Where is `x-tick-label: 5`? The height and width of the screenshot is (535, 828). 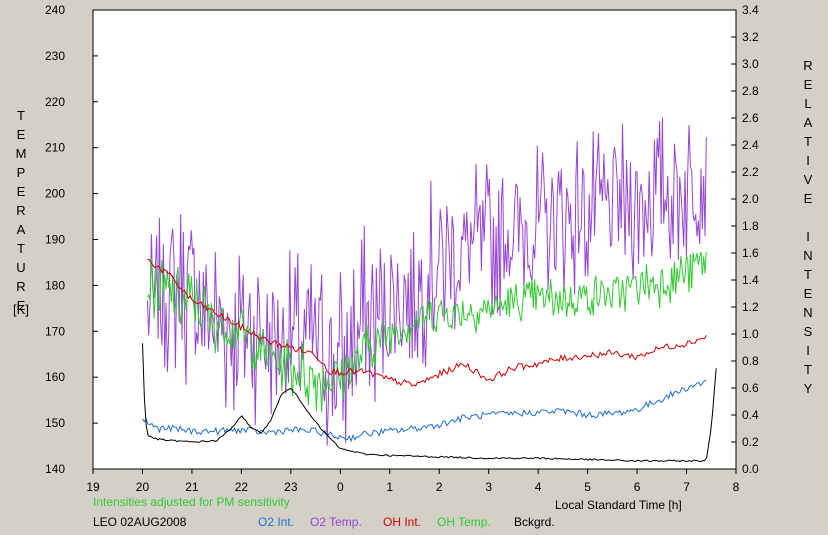
x-tick-label: 5 is located at coordinates (587, 487).